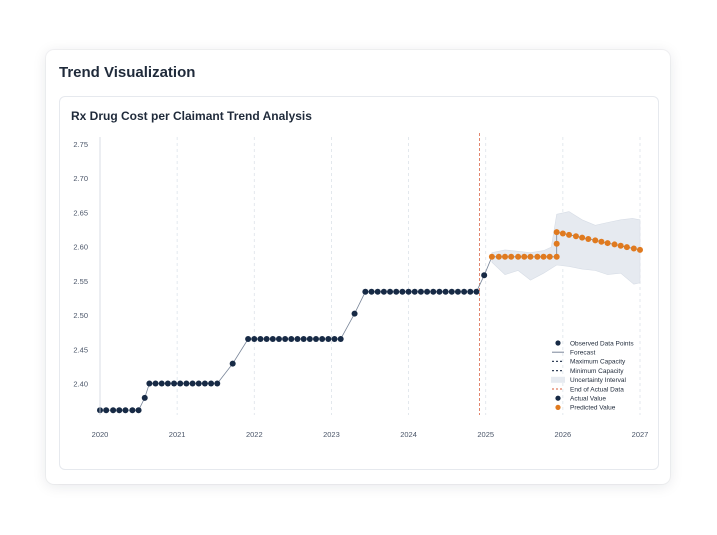 The image size is (717, 535). Describe the element at coordinates (593, 408) in the screenshot. I see `legend-label: Predicted Value` at that location.